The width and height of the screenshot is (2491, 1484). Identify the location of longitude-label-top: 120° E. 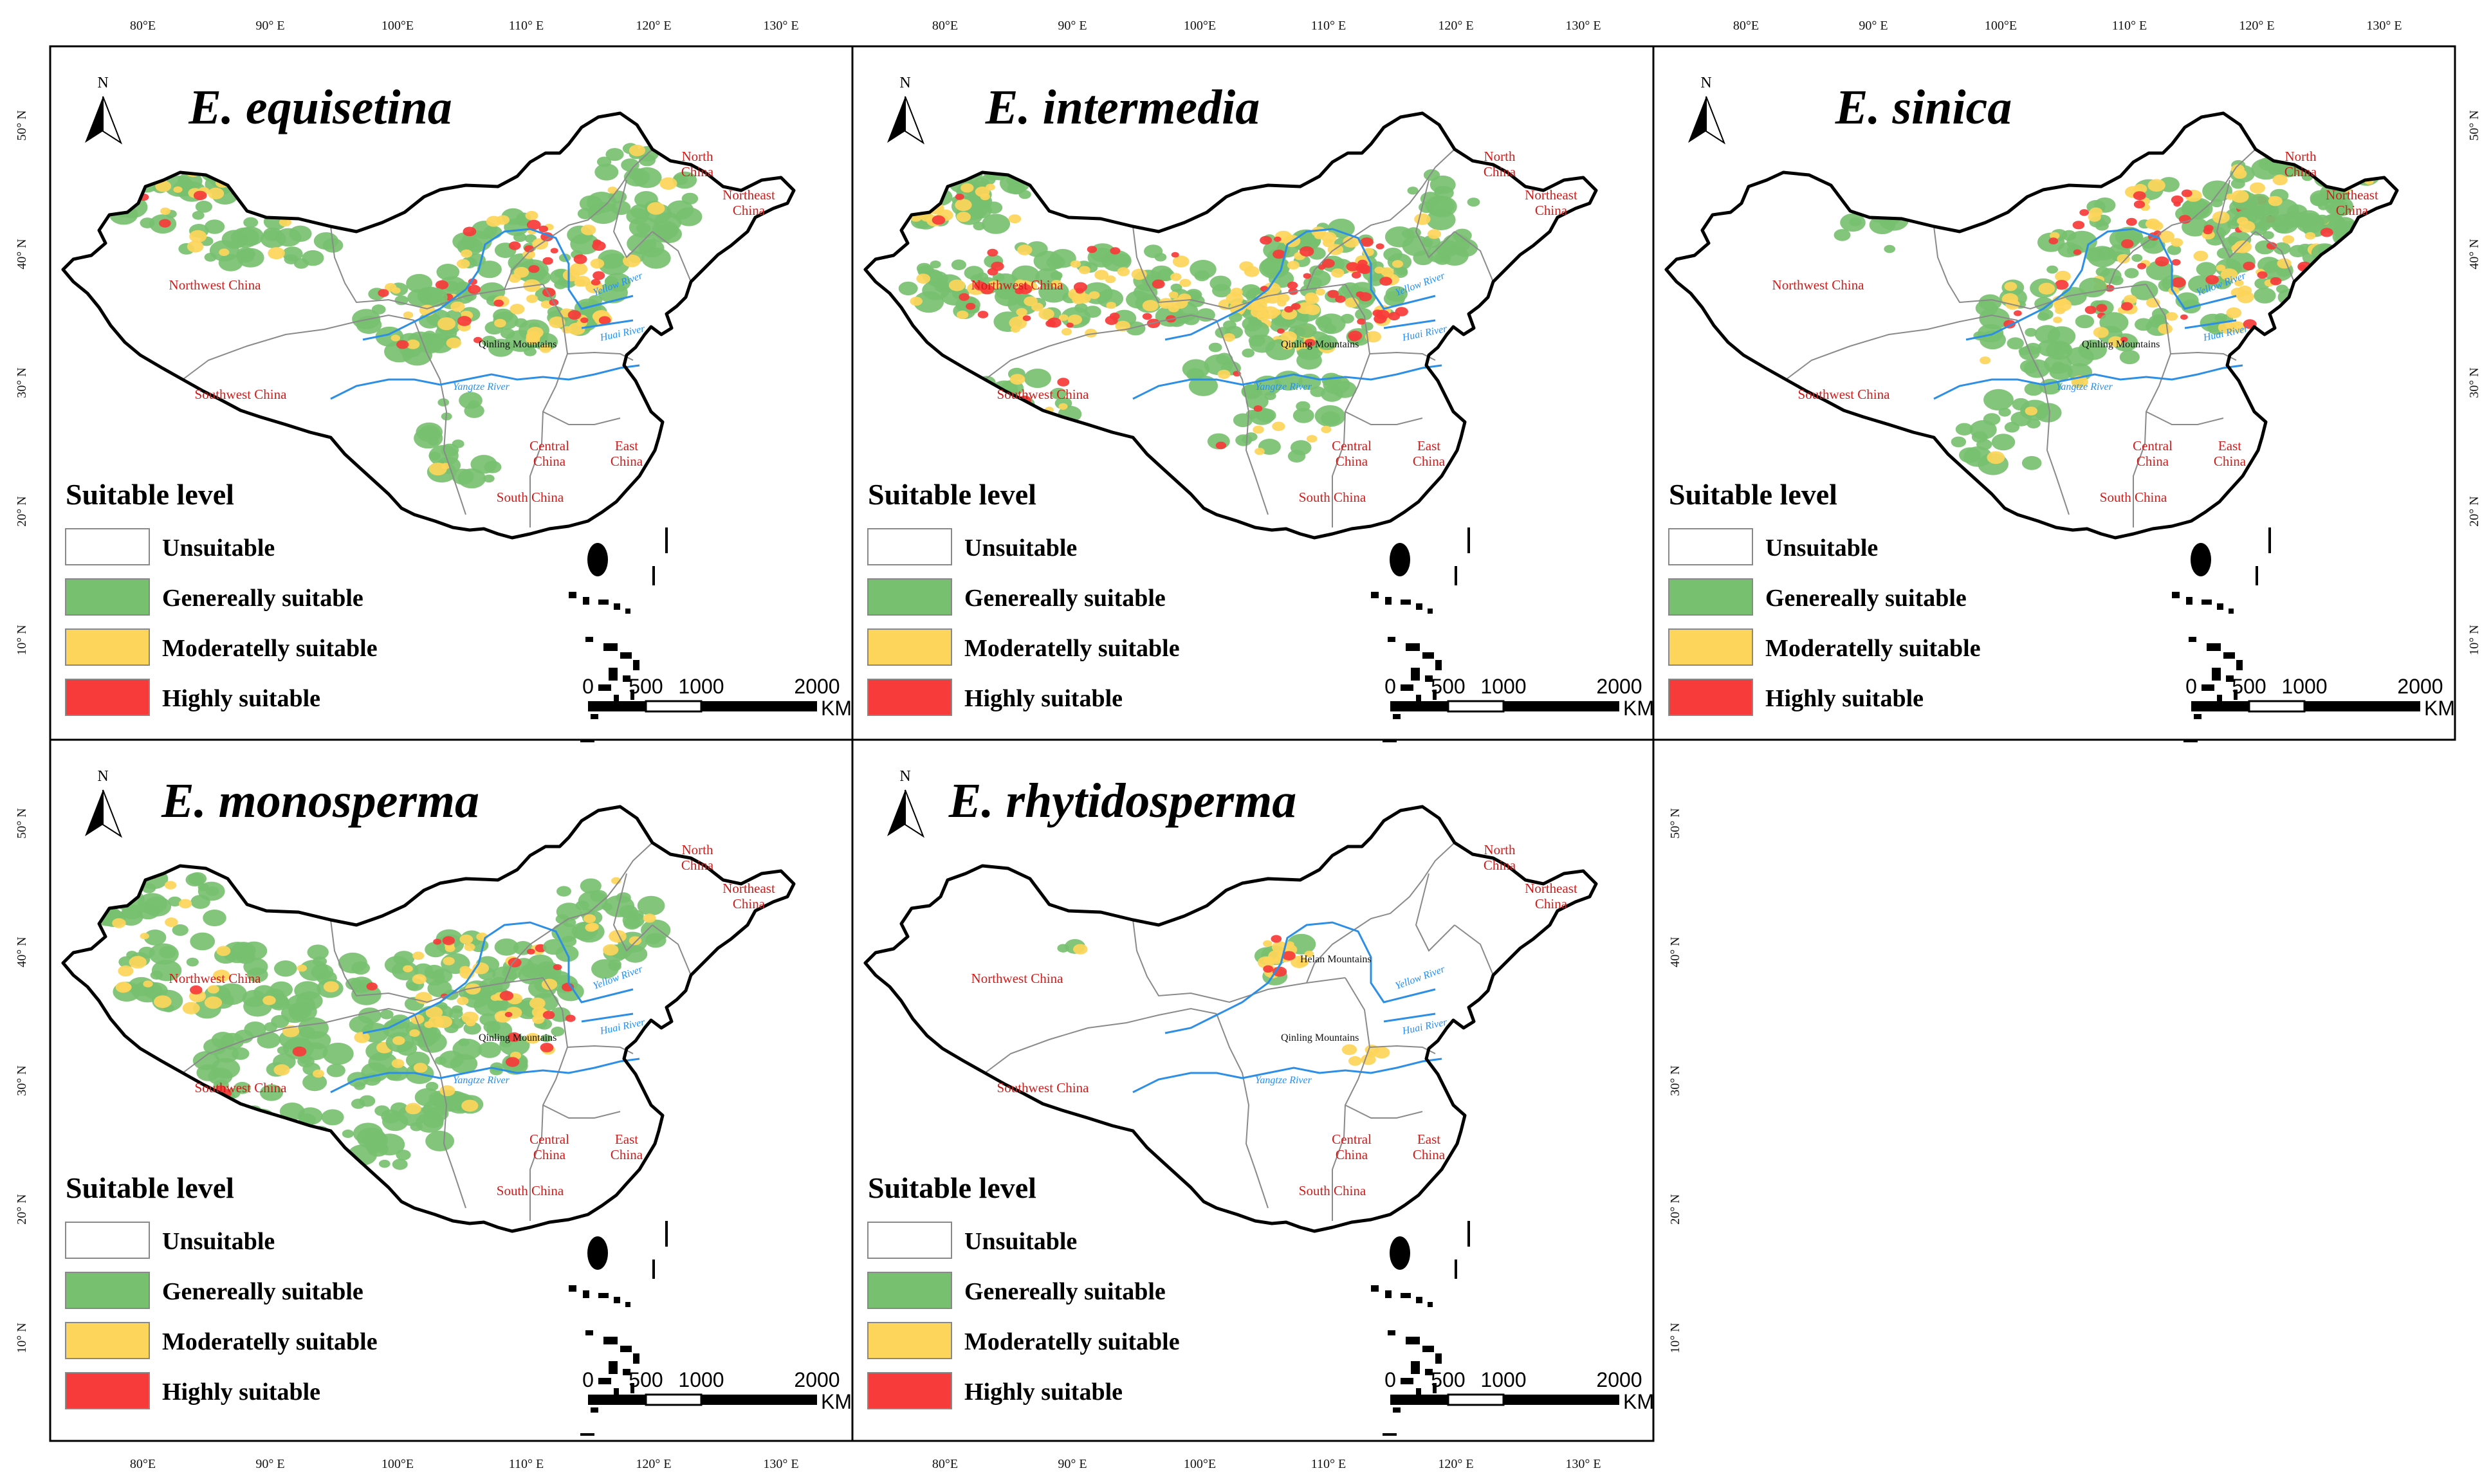
(2256, 26).